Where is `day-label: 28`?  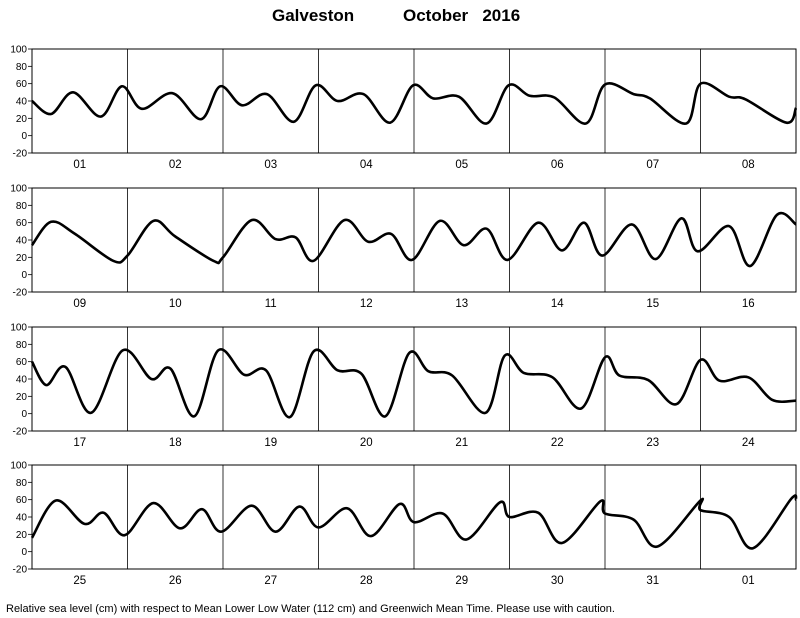 day-label: 28 is located at coordinates (366, 581).